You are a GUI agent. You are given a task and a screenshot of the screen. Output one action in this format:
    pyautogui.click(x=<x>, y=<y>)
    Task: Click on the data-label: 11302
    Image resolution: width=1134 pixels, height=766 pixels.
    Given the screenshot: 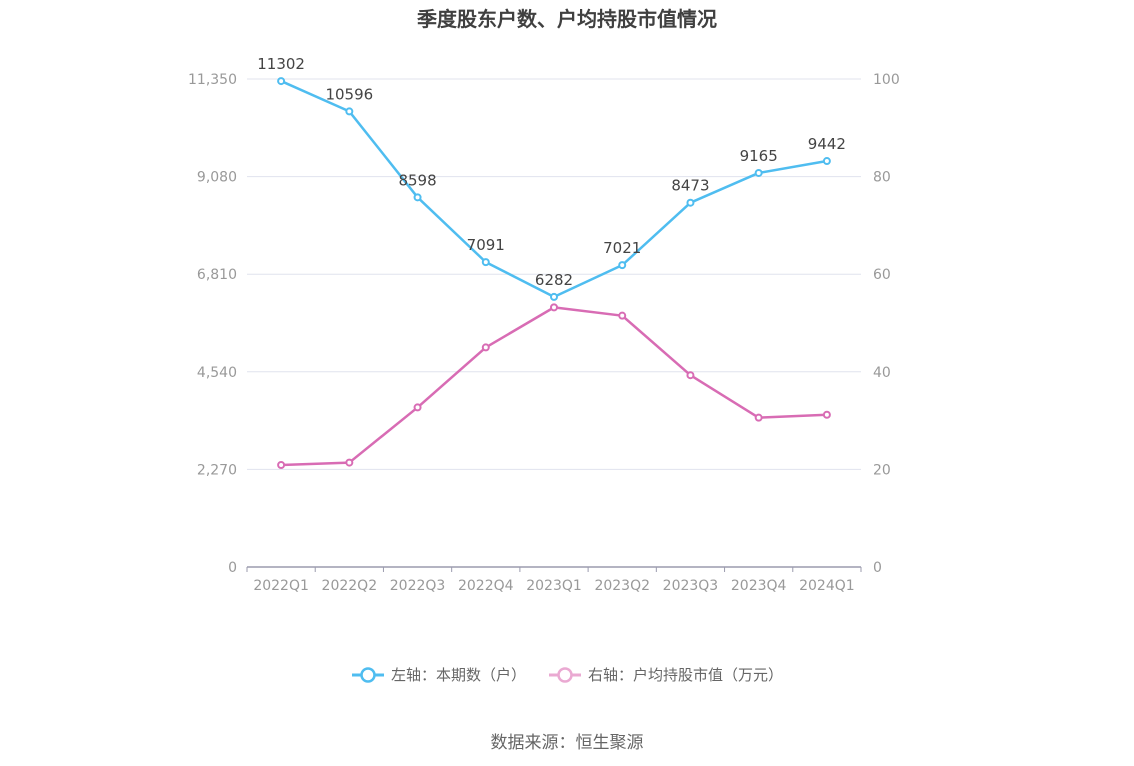 What is the action you would take?
    pyautogui.click(x=281, y=64)
    